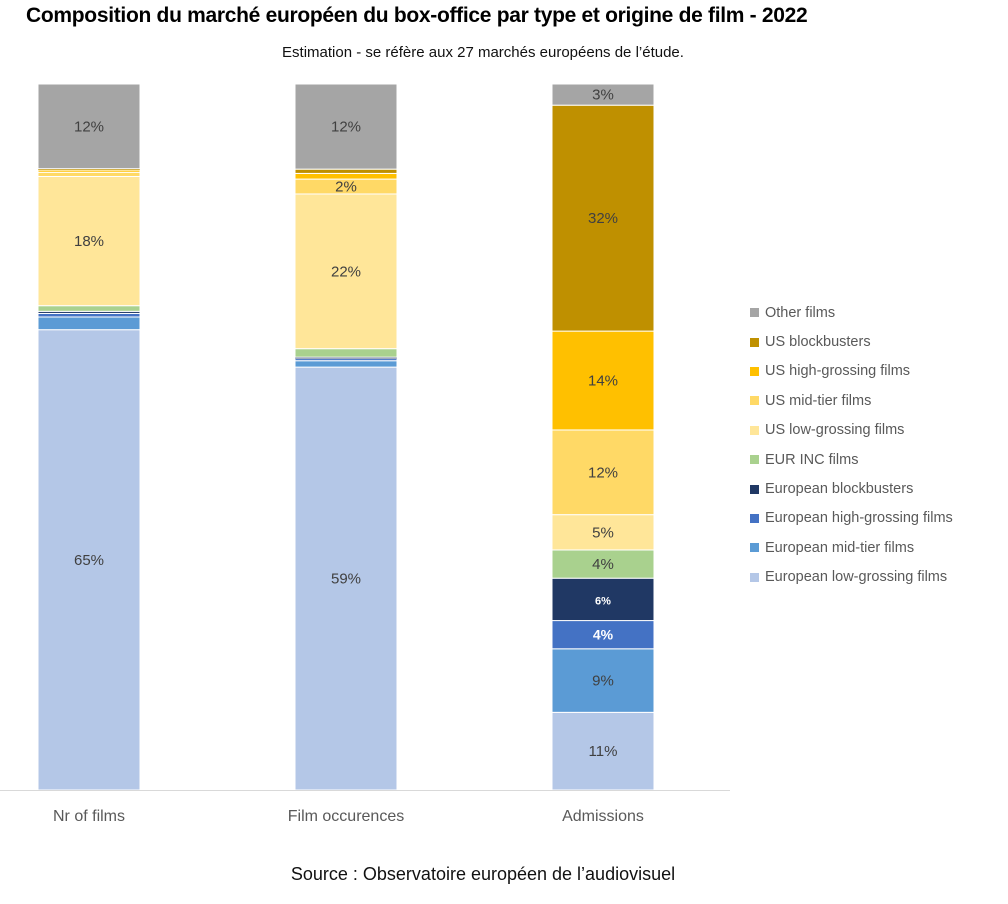 This screenshot has height=904, width=1008. I want to click on legend-item-european-mid-tier-films: European mid-tier films, so click(851, 547).